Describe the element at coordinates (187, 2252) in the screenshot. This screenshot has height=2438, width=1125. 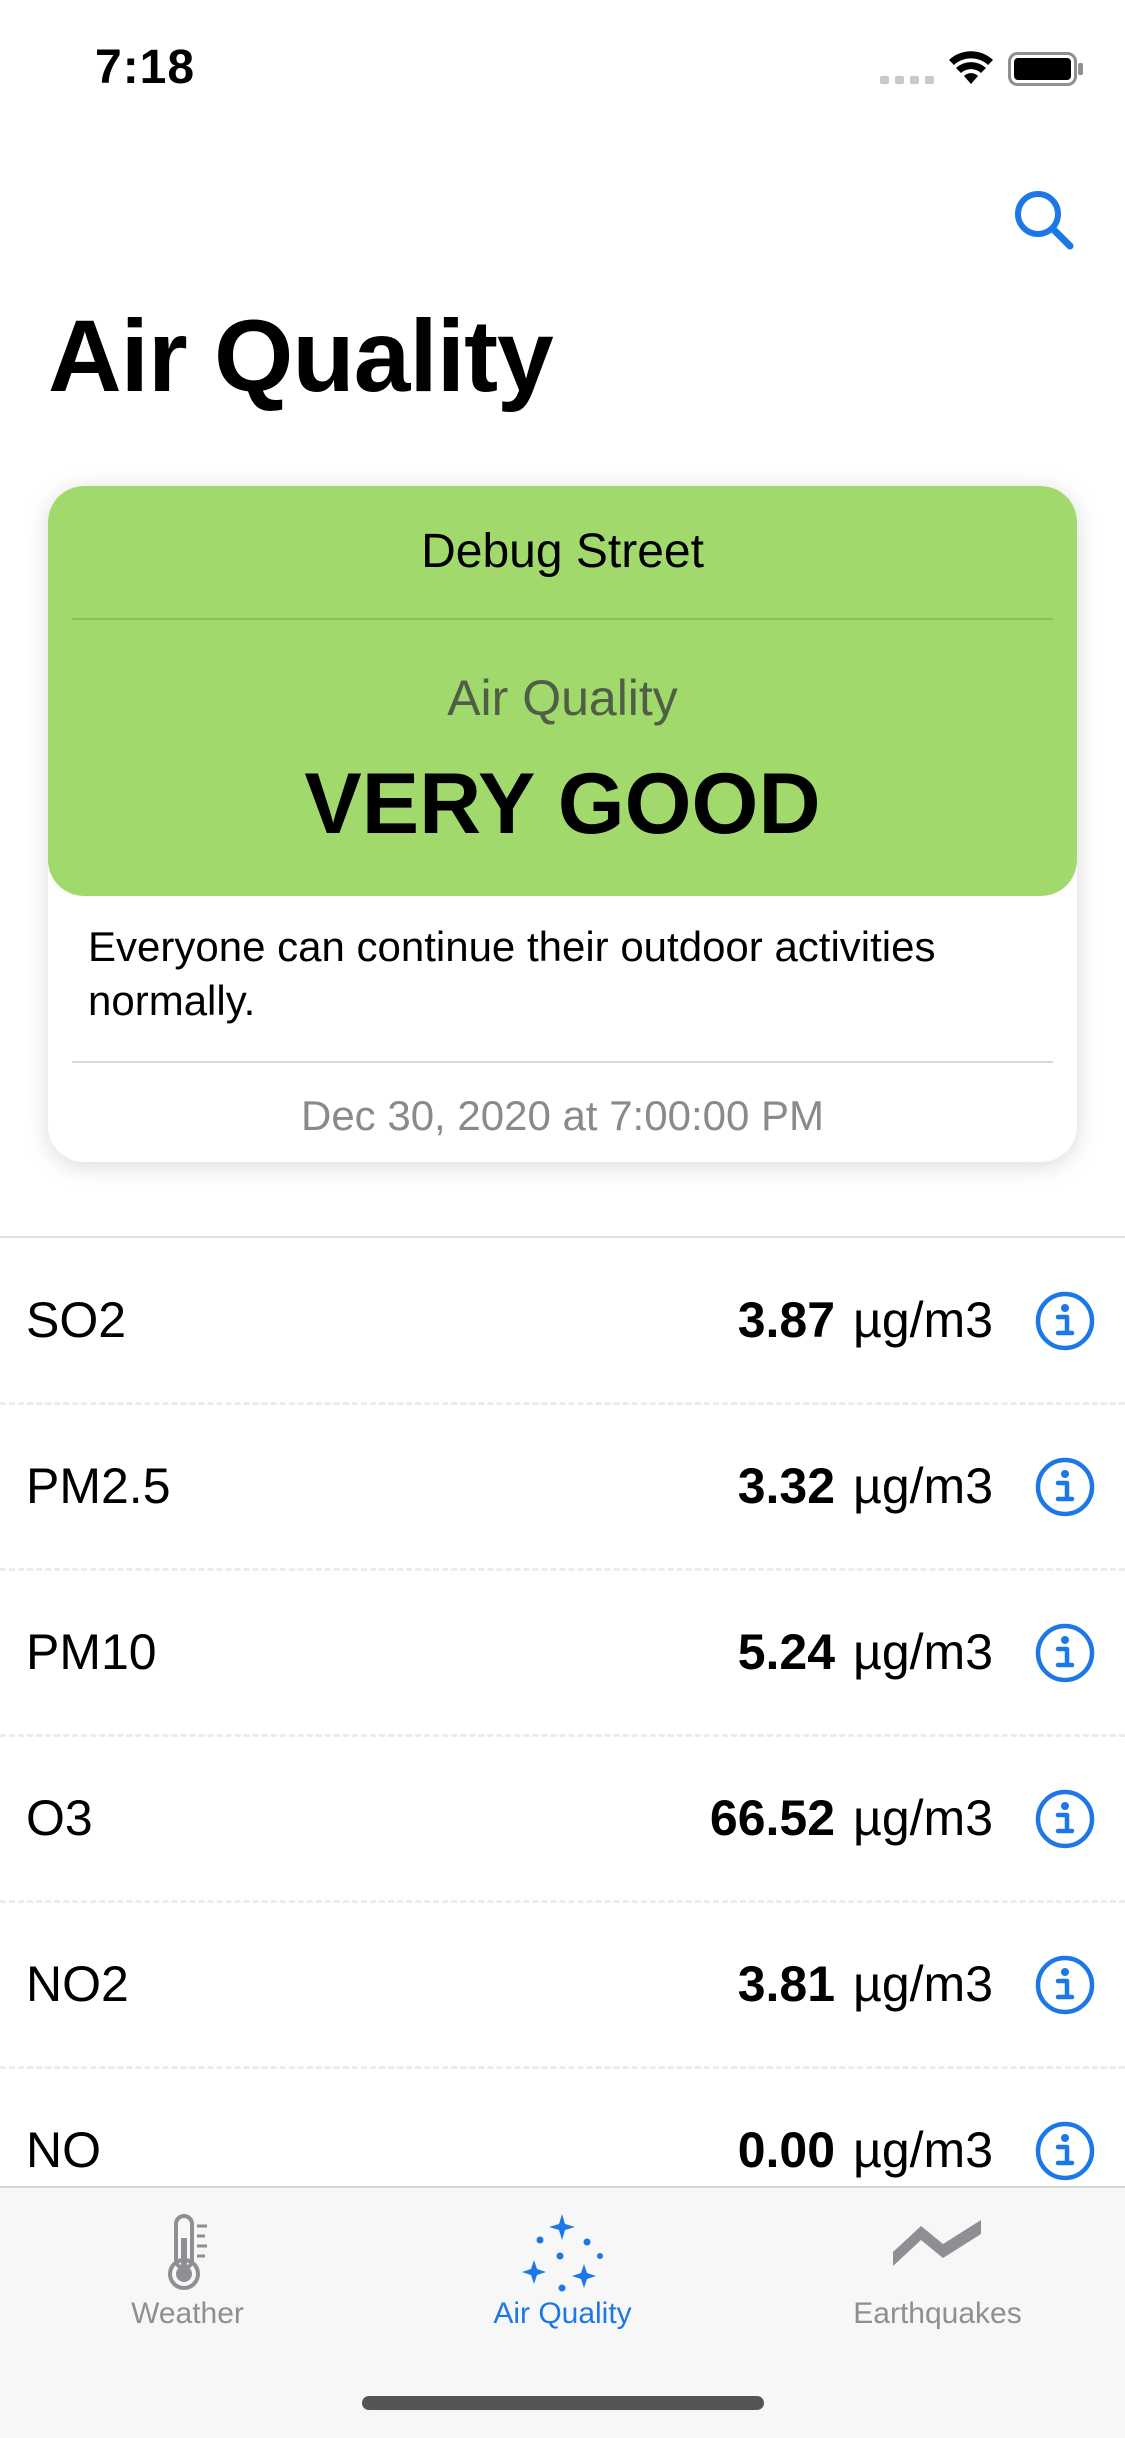
I see `thermometer-icon` at that location.